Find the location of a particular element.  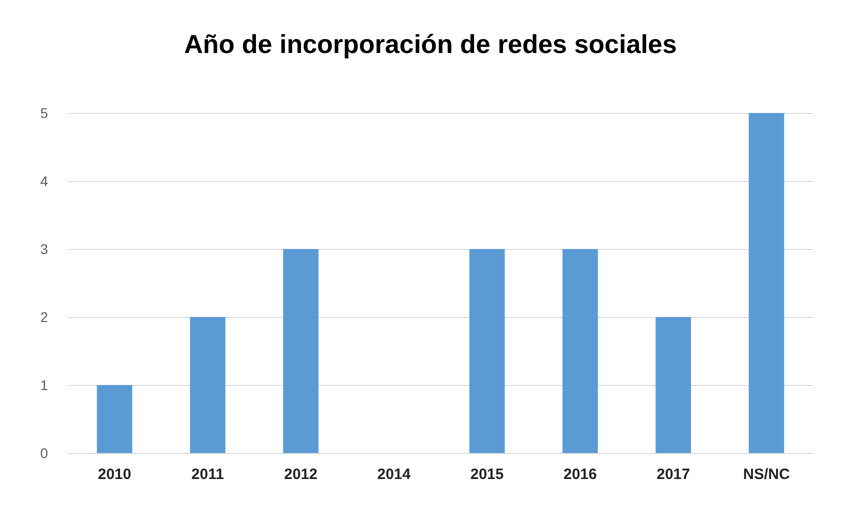

y-tick-label: 1 is located at coordinates (44, 385).